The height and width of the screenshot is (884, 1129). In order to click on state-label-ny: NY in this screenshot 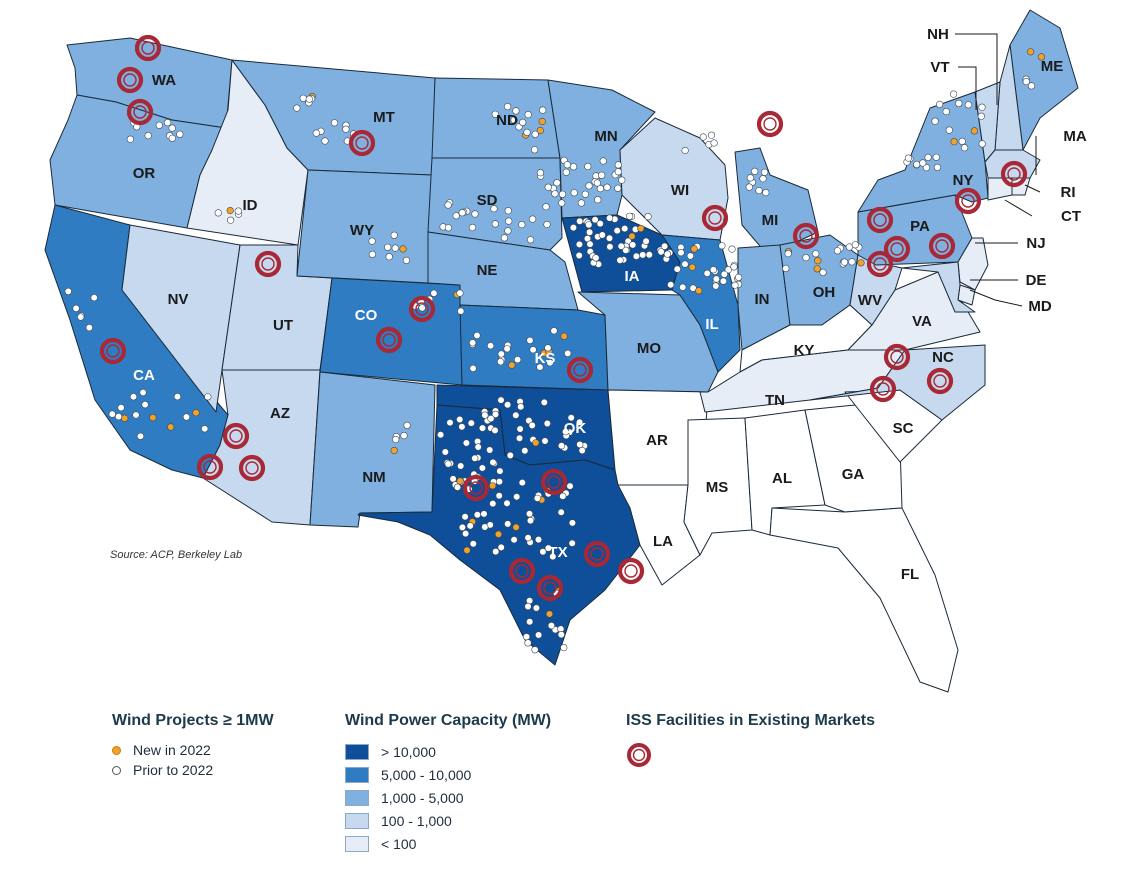, I will do `click(963, 180)`.